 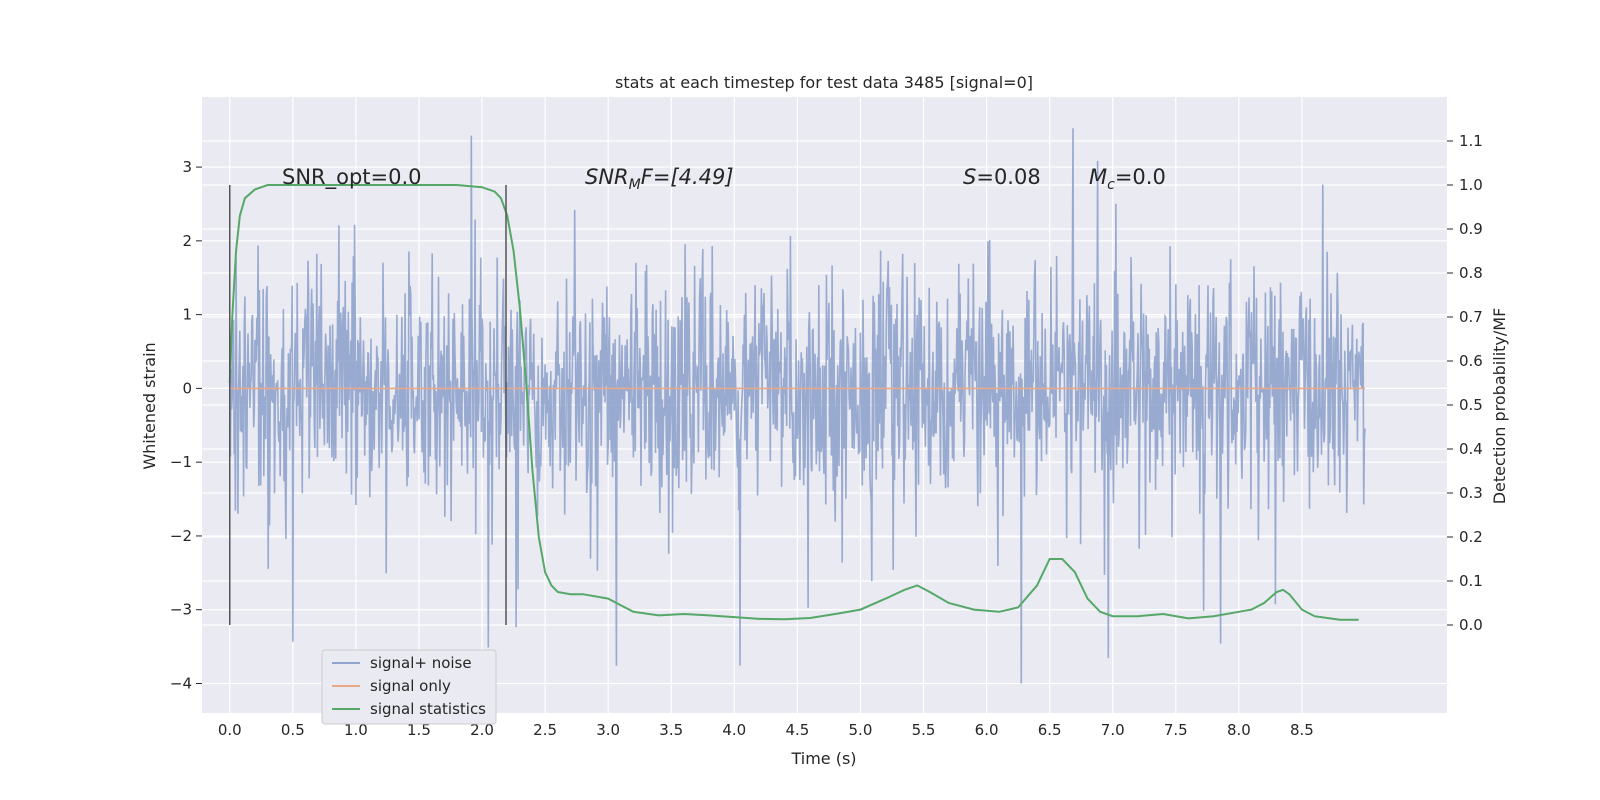 I want to click on right-y-tick-label: 0.4, so click(x=1471, y=449).